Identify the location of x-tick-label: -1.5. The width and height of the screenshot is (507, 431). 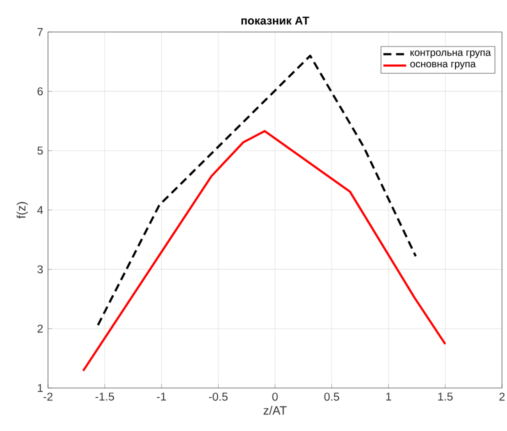
(104, 396).